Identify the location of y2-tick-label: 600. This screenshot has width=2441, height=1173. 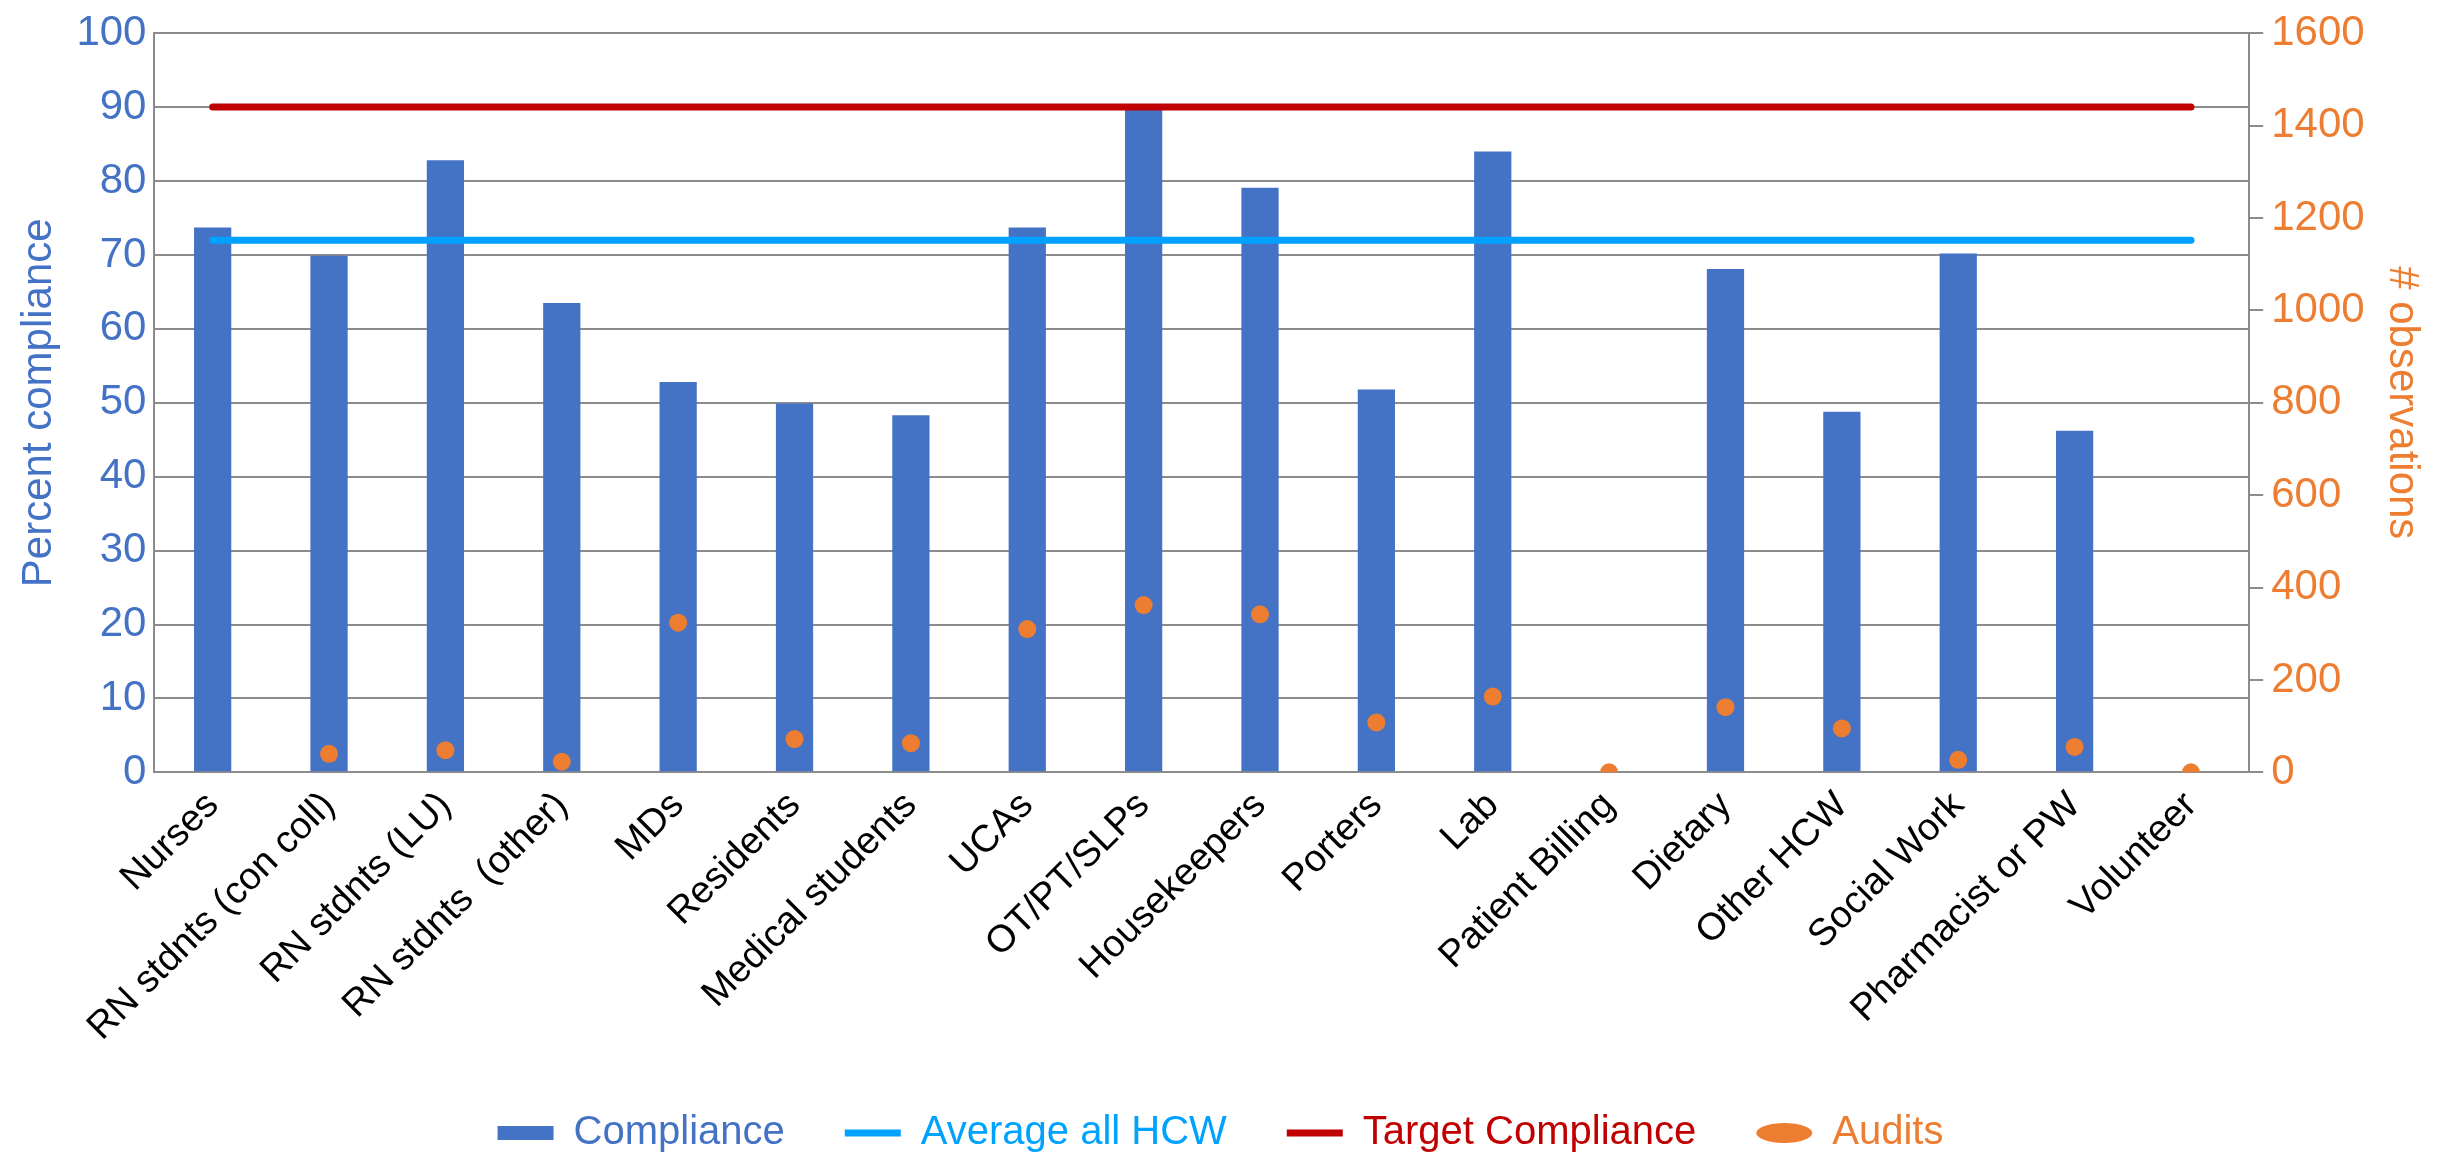
(2306, 492).